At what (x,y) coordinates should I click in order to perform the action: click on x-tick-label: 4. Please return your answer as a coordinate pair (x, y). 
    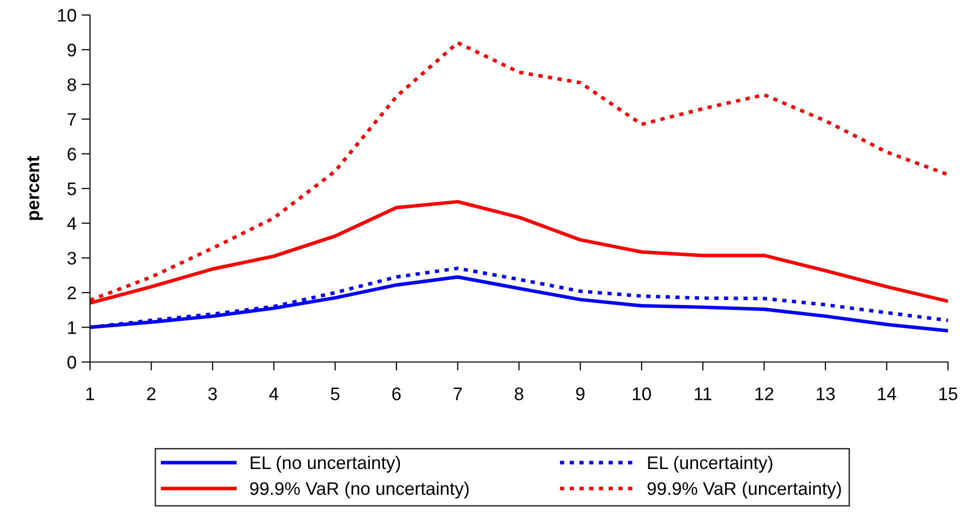
    Looking at the image, I should click on (273, 394).